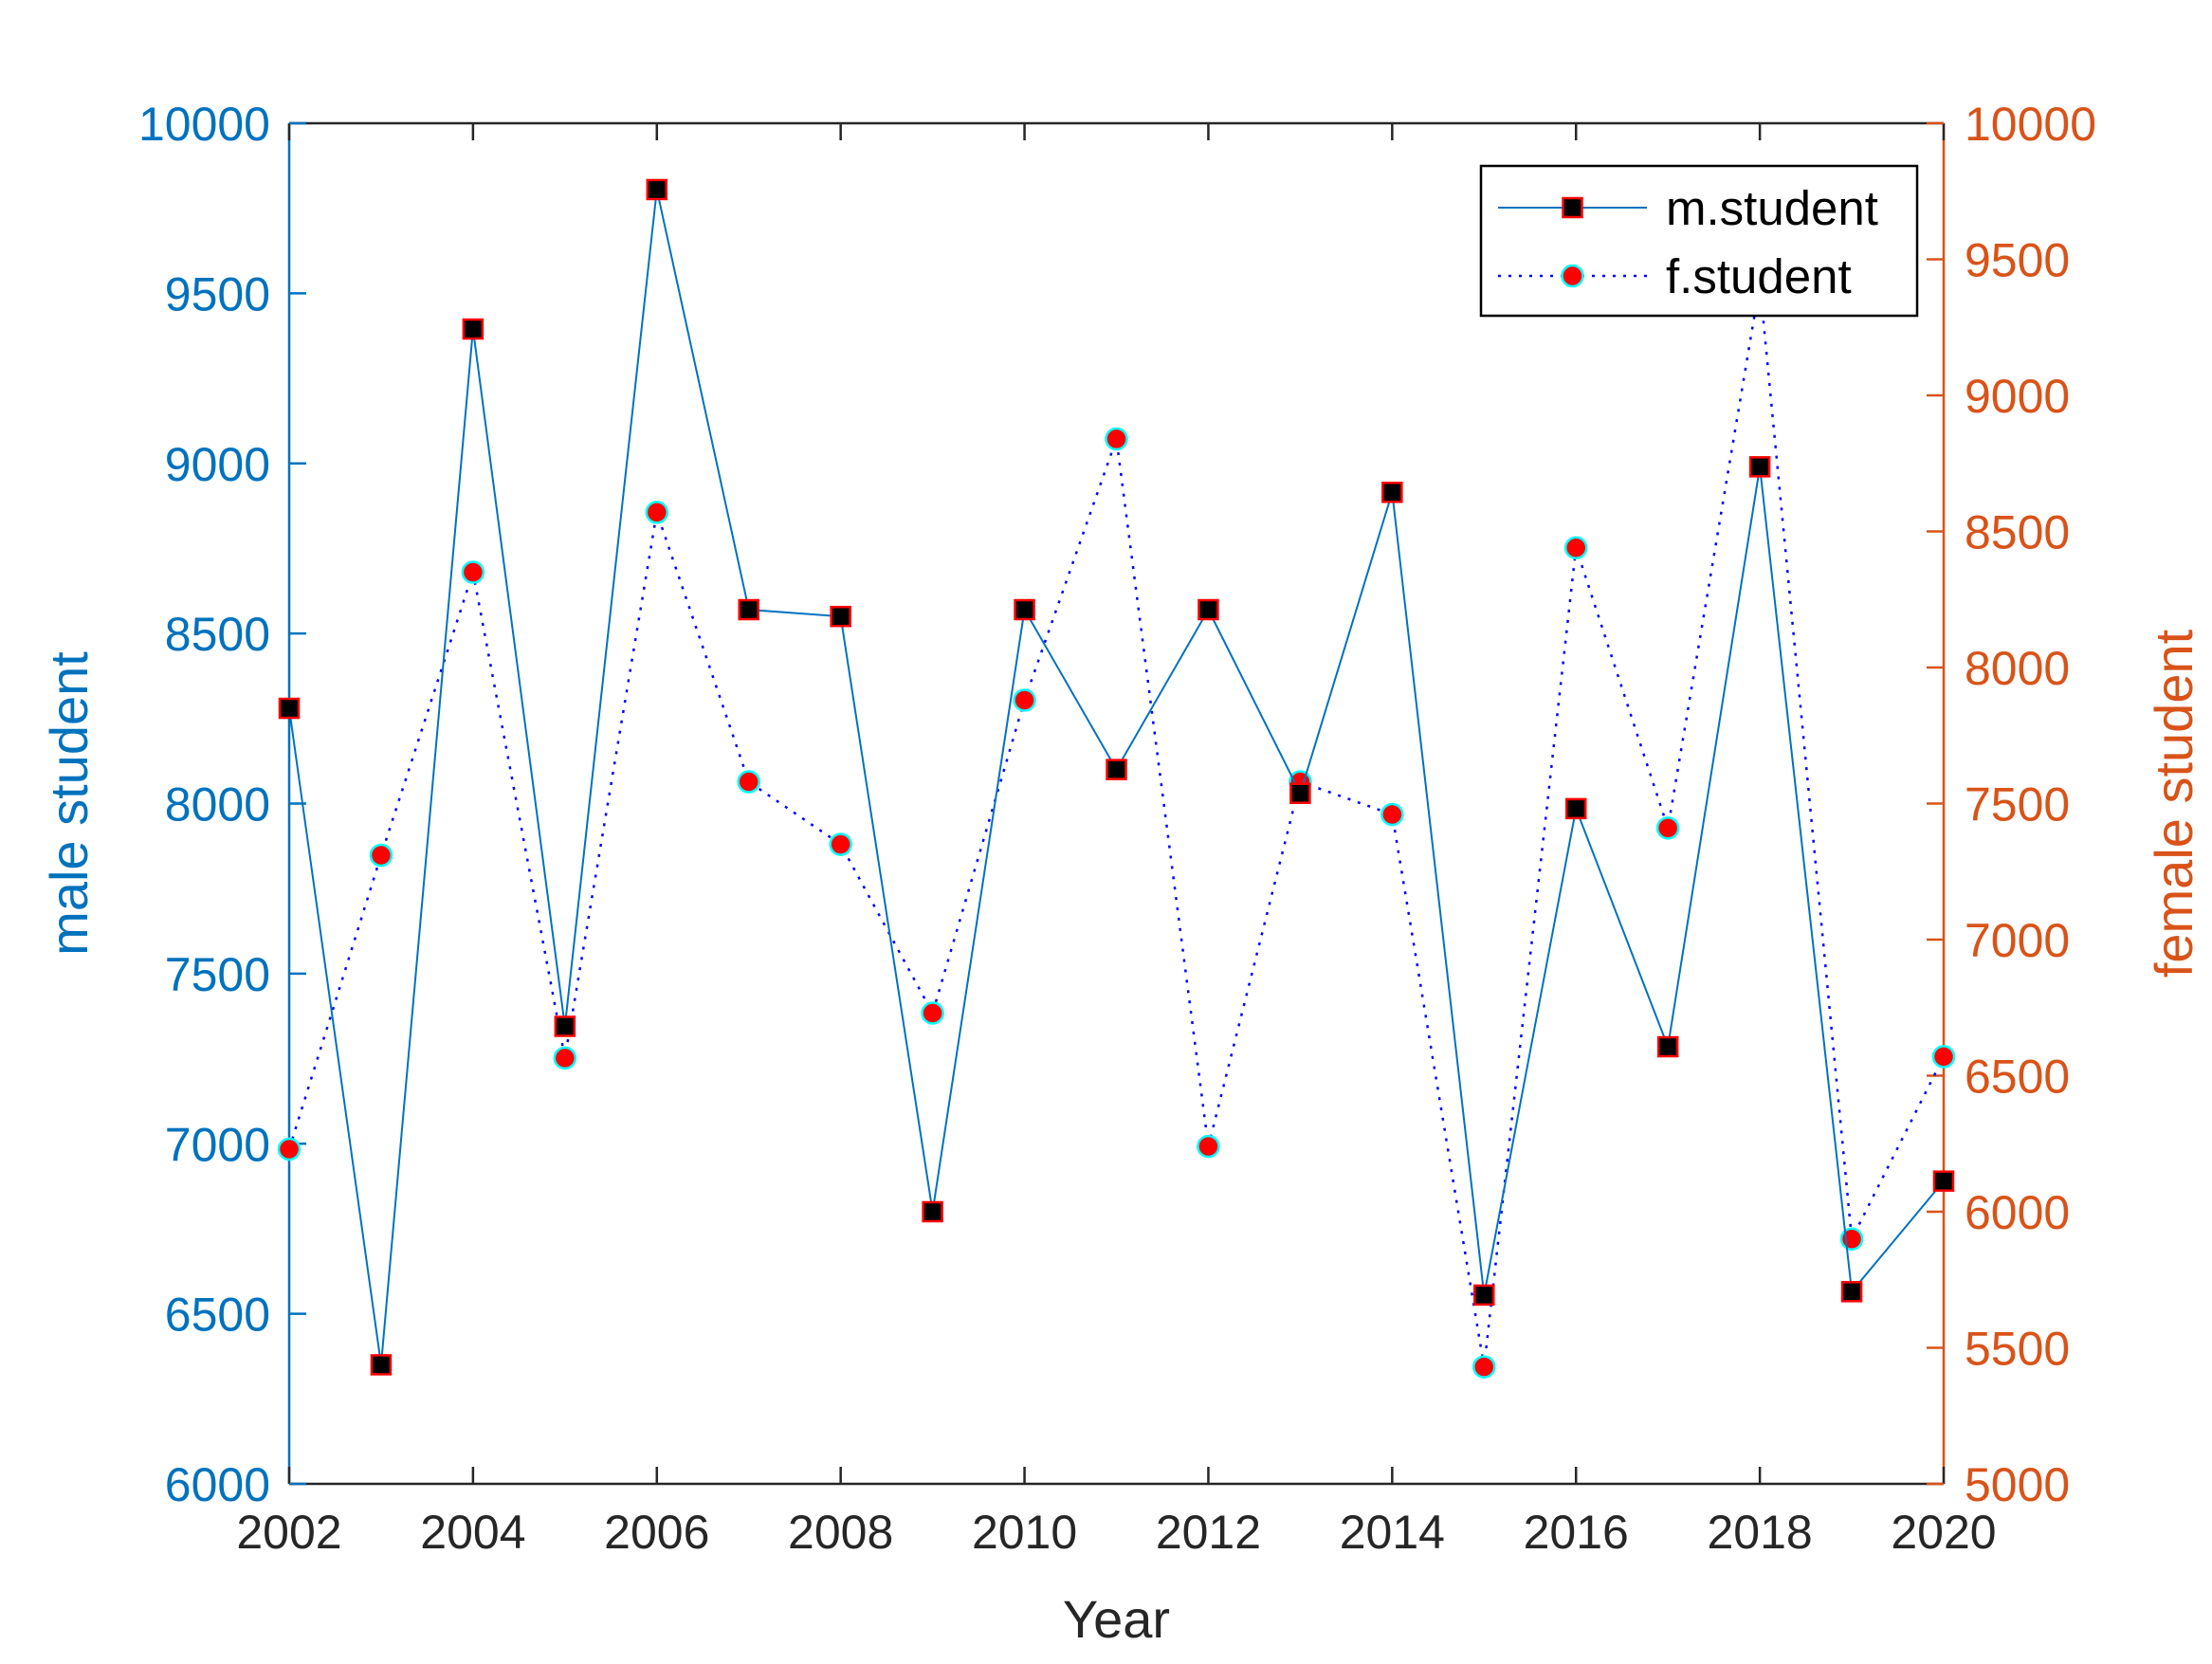 The image size is (2212, 1664). I want to click on legend-marker-m.student, so click(1572, 207).